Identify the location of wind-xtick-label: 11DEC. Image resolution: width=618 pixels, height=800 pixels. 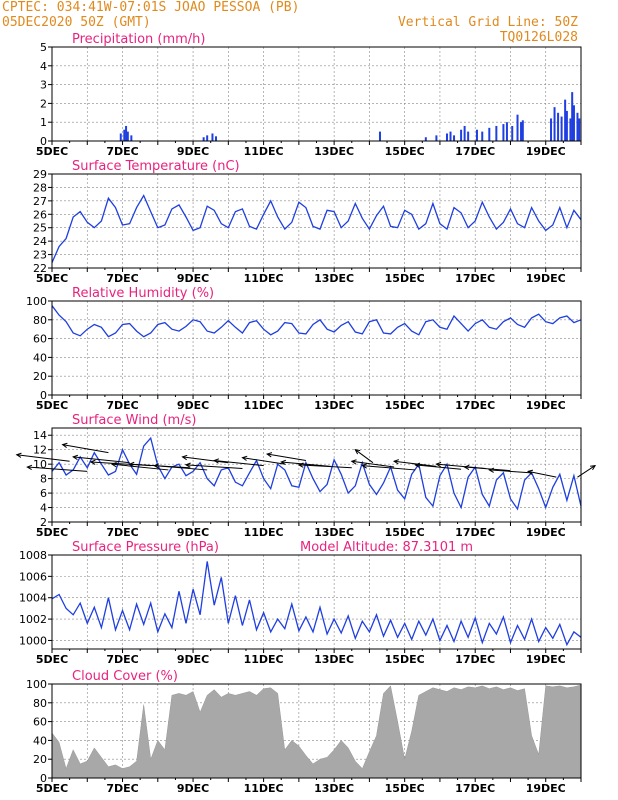
(264, 532).